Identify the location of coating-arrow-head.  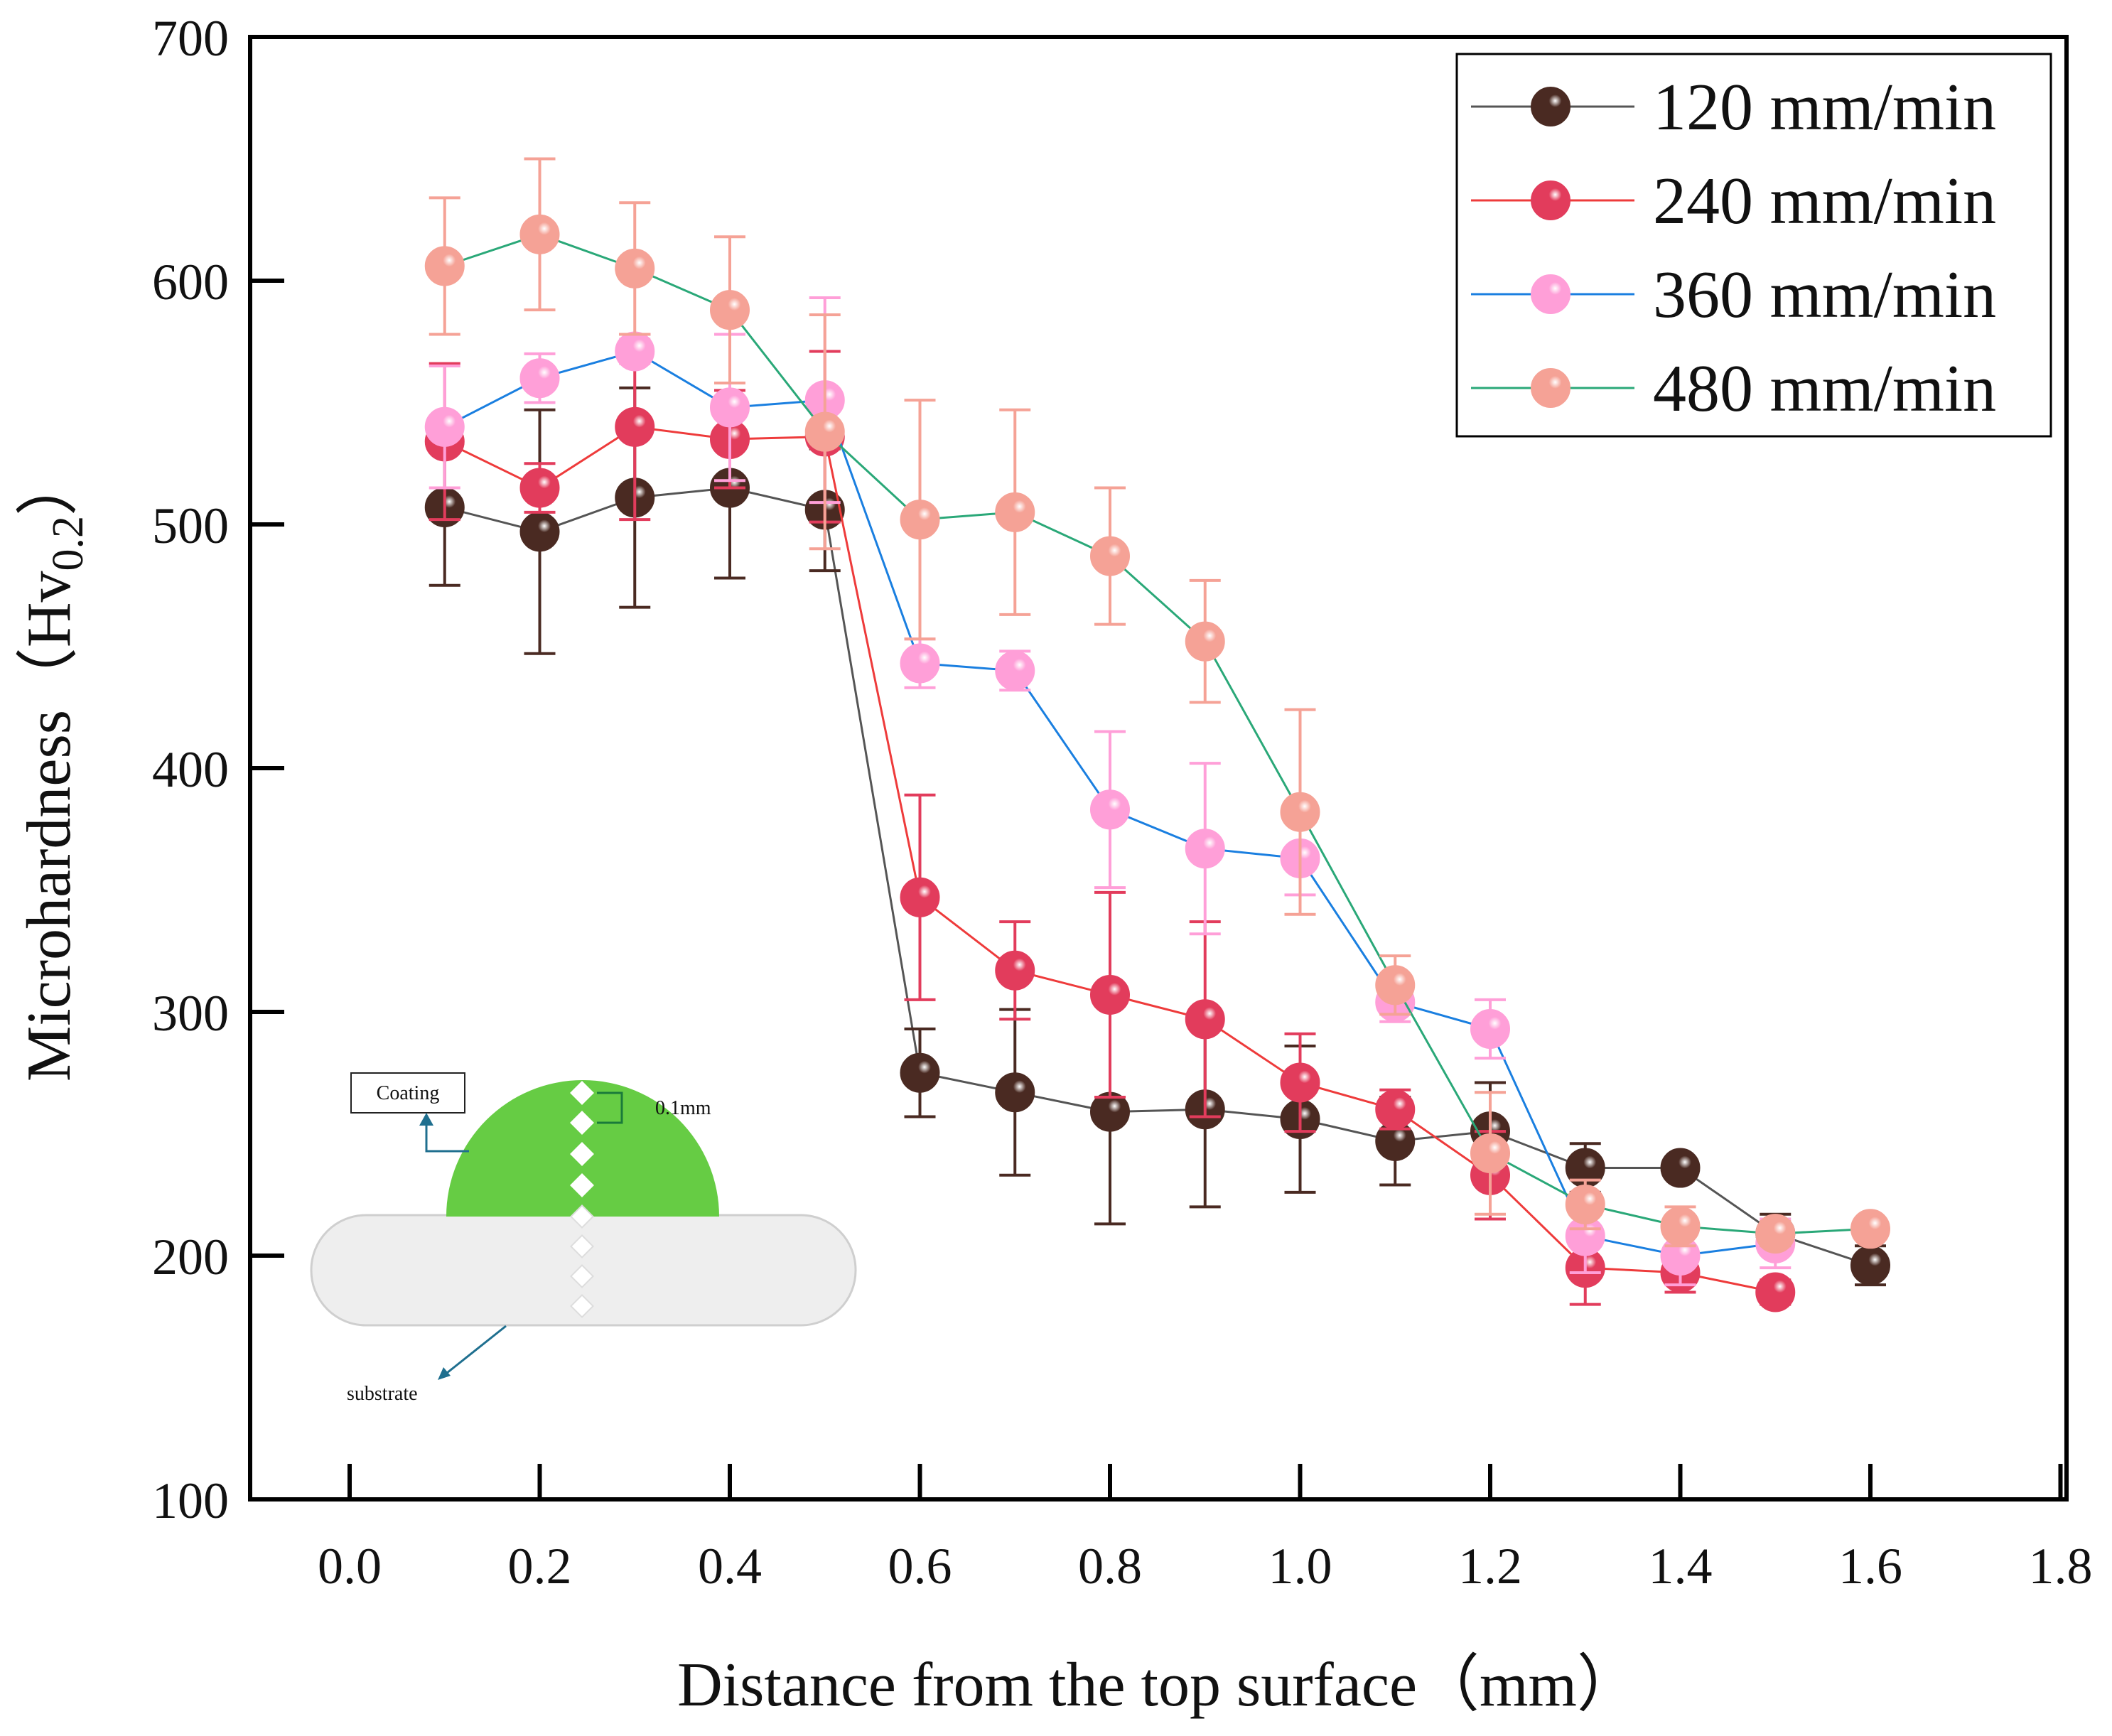
(426, 1119).